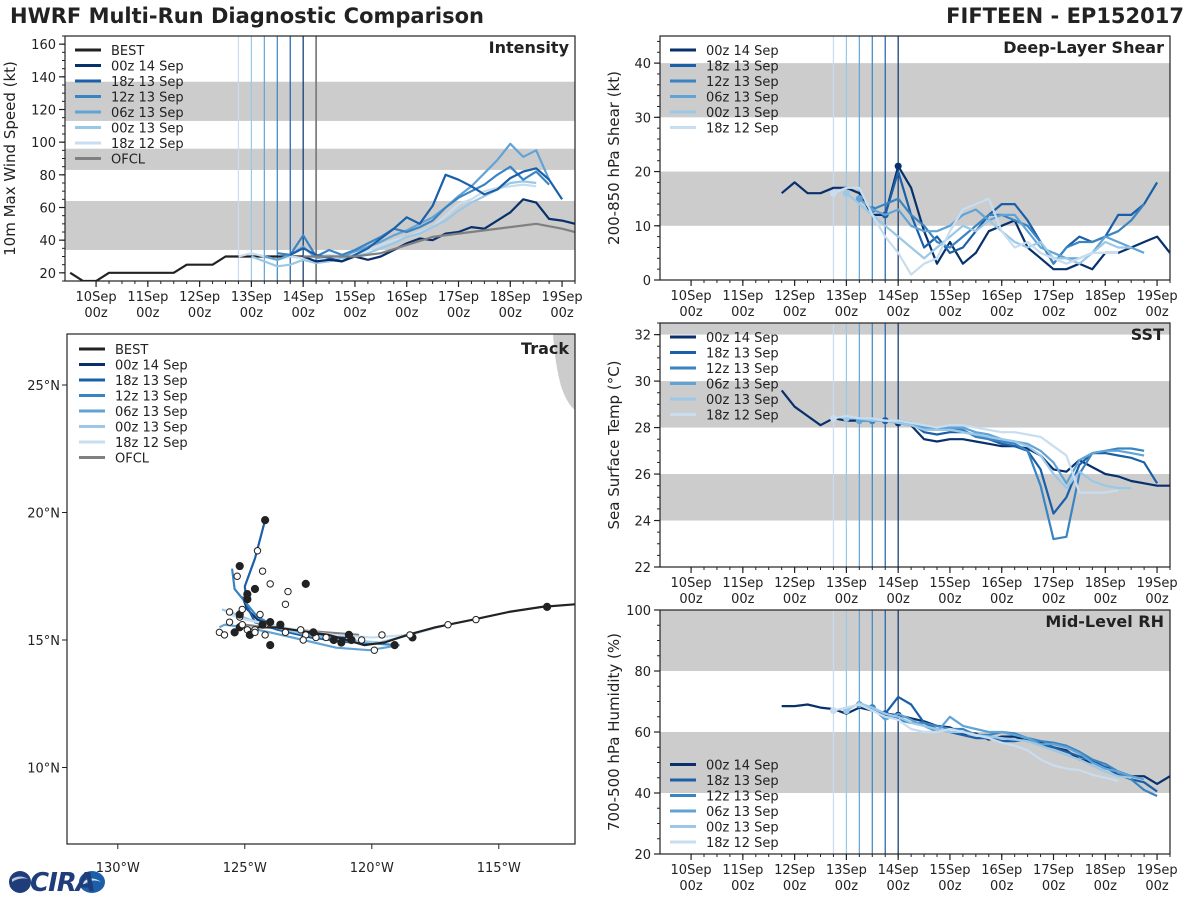 This screenshot has width=1200, height=902. I want to click on shear-xtick-label: 18Sep, so click(1105, 296).